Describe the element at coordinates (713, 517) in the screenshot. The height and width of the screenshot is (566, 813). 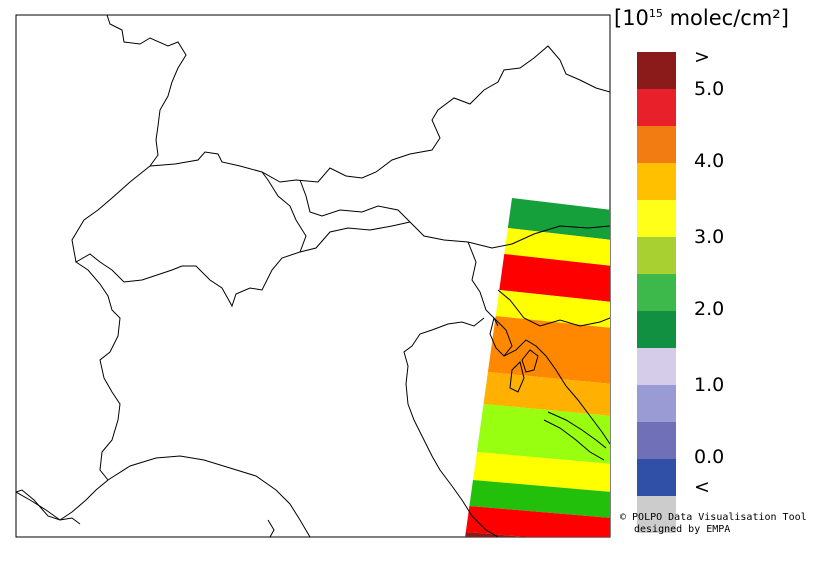
I see `credit-line-1: © POLPO Data Visualisation Tool` at that location.